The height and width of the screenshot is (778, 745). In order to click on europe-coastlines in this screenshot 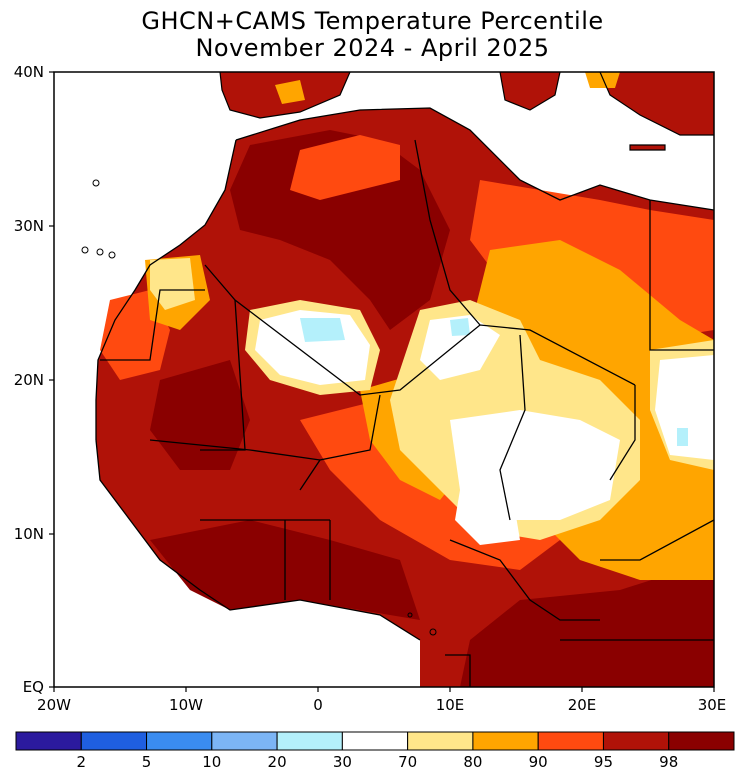, I will do `click(466, 111)`.